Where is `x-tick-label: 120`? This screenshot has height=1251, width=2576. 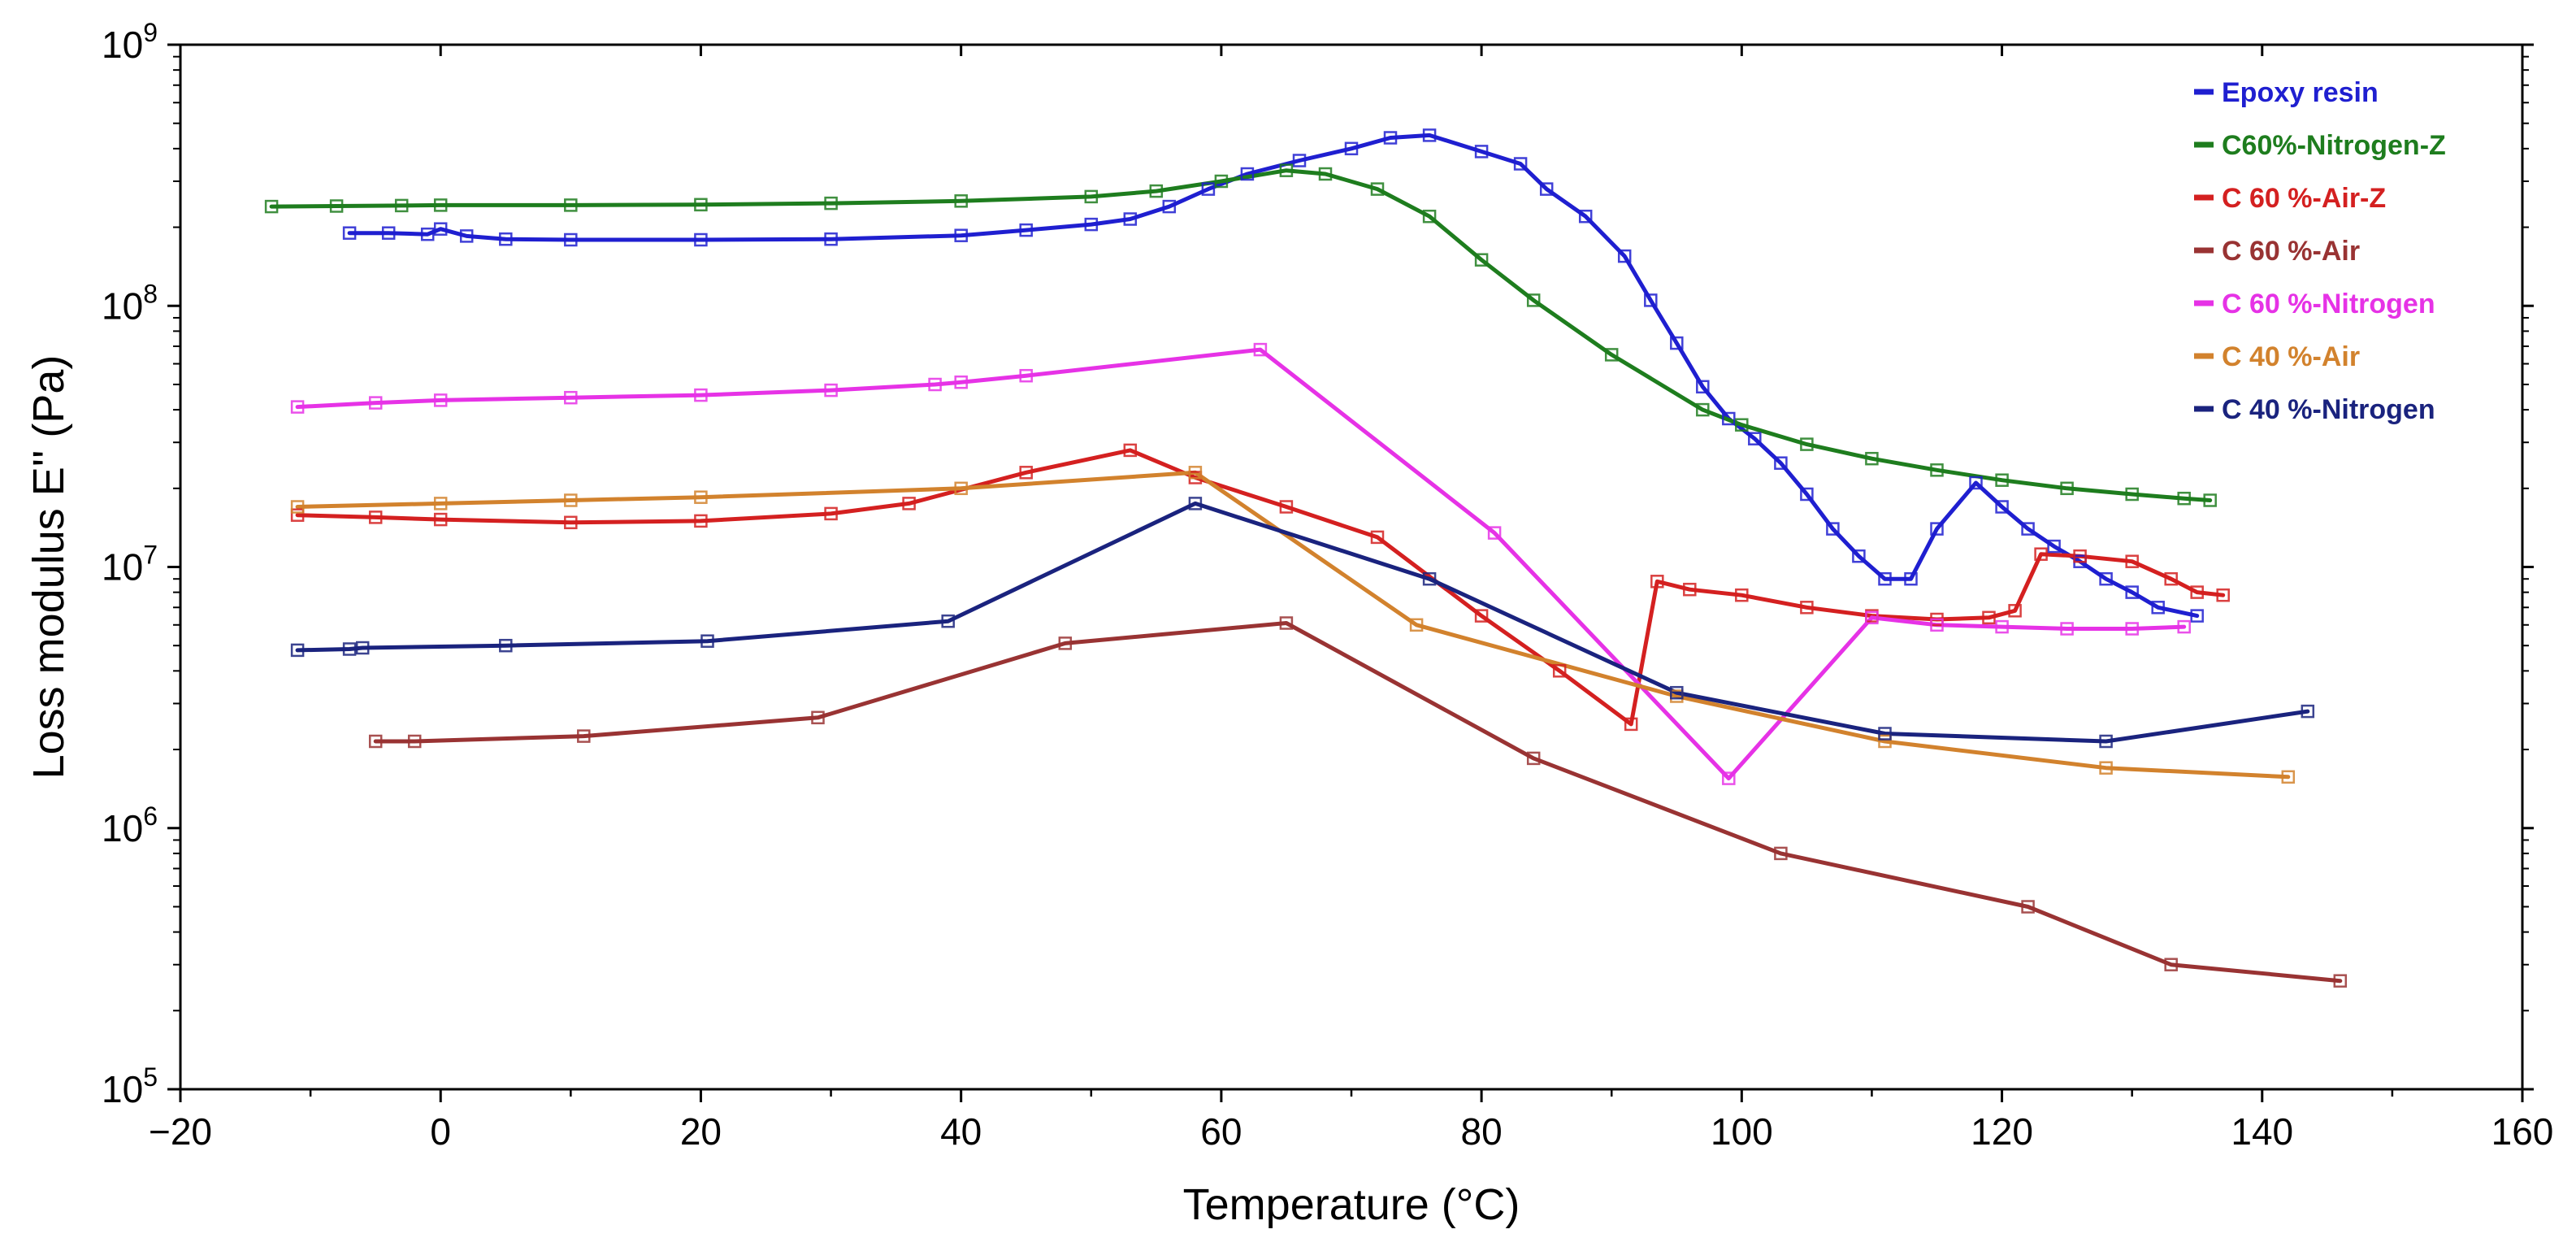 x-tick-label: 120 is located at coordinates (2002, 1131).